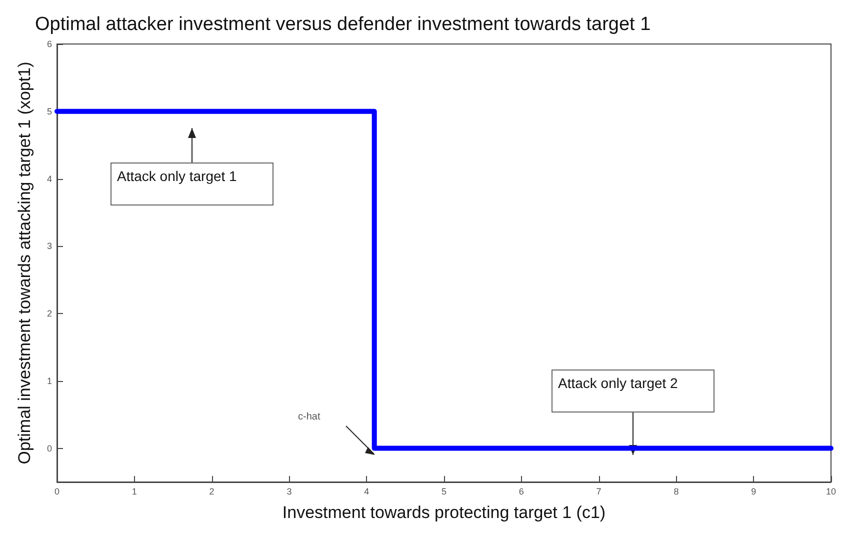 Image resolution: width=847 pixels, height=535 pixels. I want to click on y-tick-label: 0, so click(49, 448).